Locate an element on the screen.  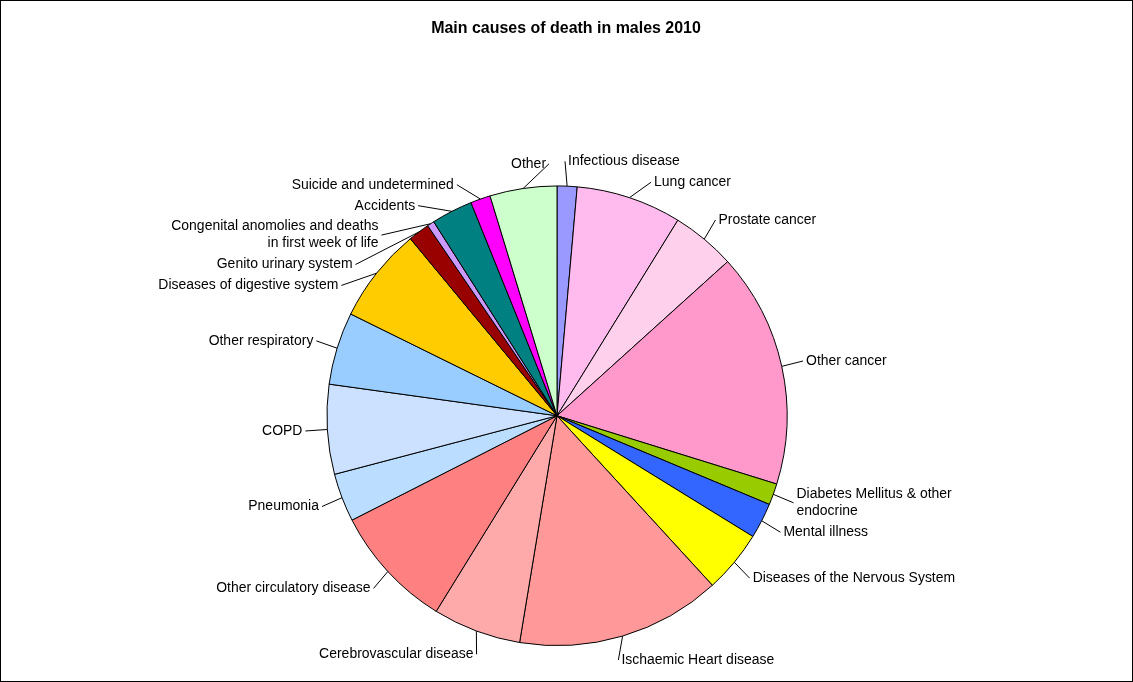
slice-label: Diabetes Mellitus & other endocrine is located at coordinates (874, 502).